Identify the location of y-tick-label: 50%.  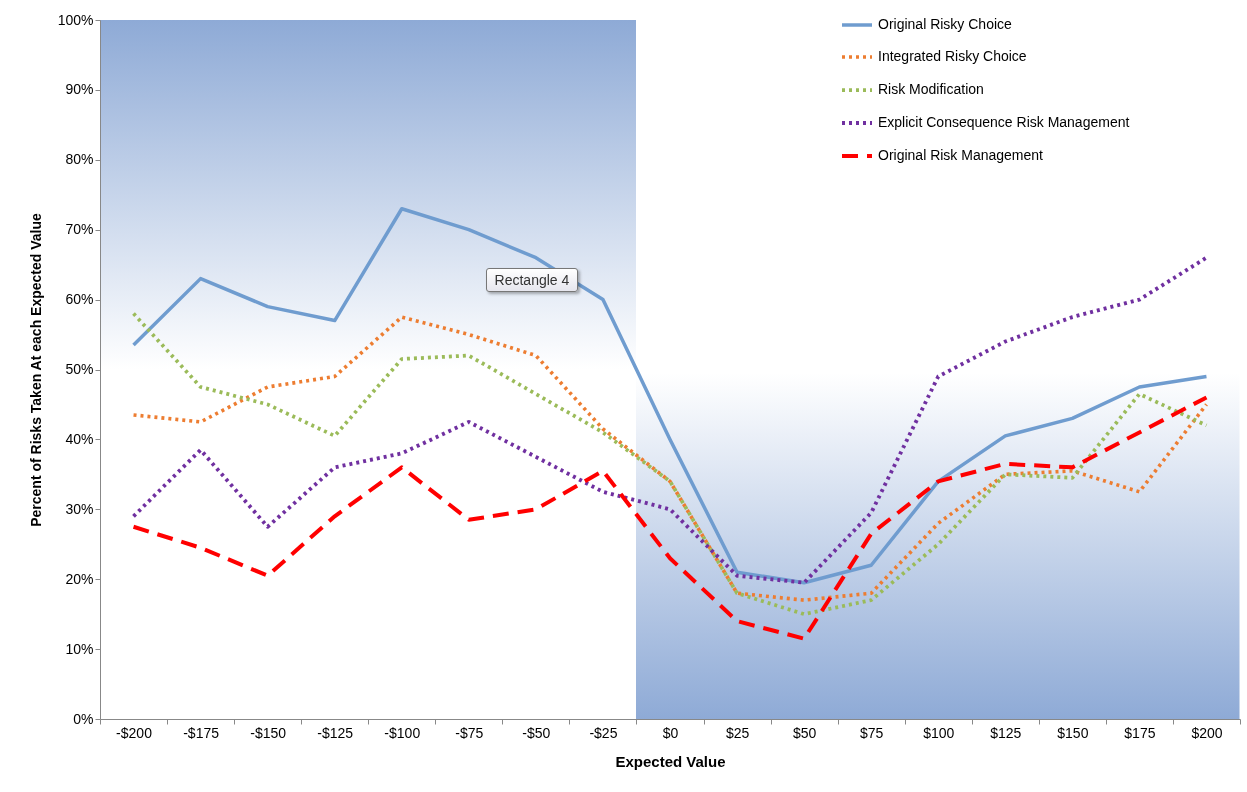
(79, 369).